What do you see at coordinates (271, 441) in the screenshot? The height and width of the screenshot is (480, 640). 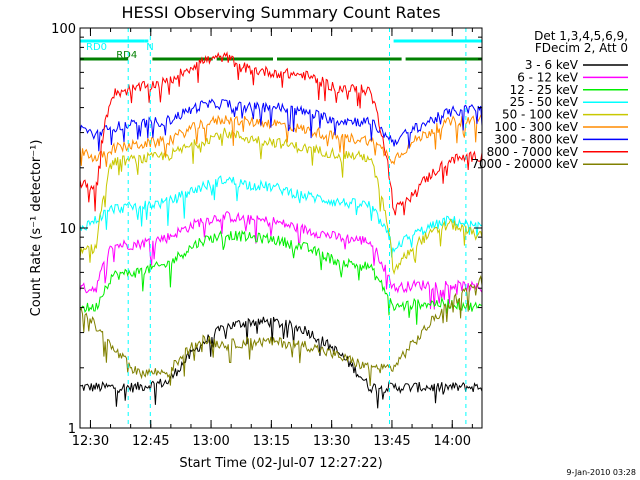 I see `x-tick-label-3: 13:15` at bounding box center [271, 441].